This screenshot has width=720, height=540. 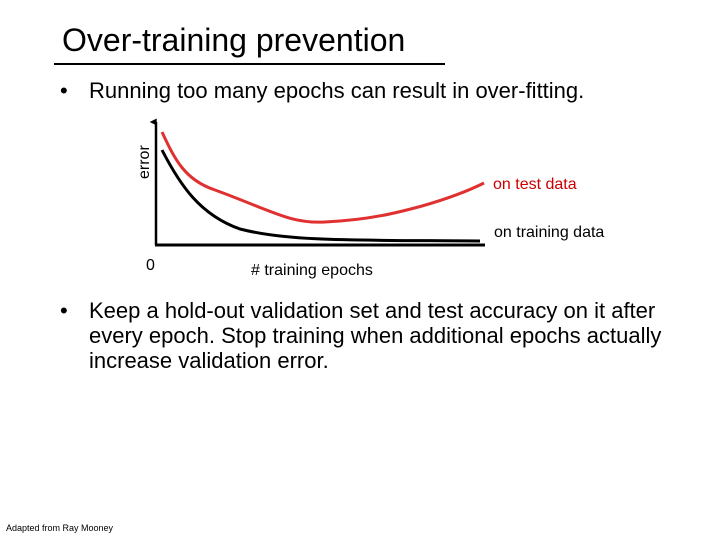 I want to click on test-data-label: on test data, so click(x=535, y=184).